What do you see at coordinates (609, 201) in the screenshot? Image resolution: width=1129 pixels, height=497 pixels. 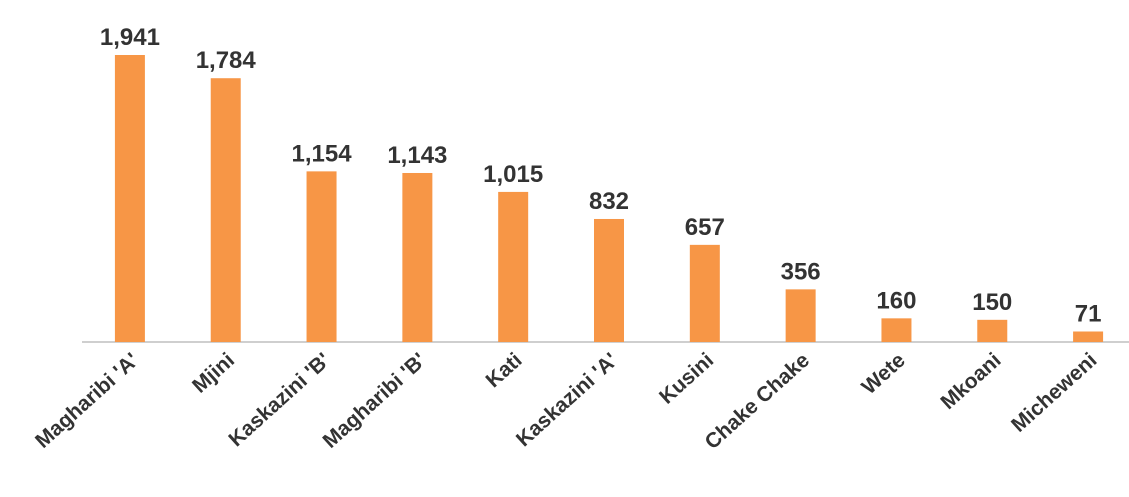 I see `value-label: 832` at bounding box center [609, 201].